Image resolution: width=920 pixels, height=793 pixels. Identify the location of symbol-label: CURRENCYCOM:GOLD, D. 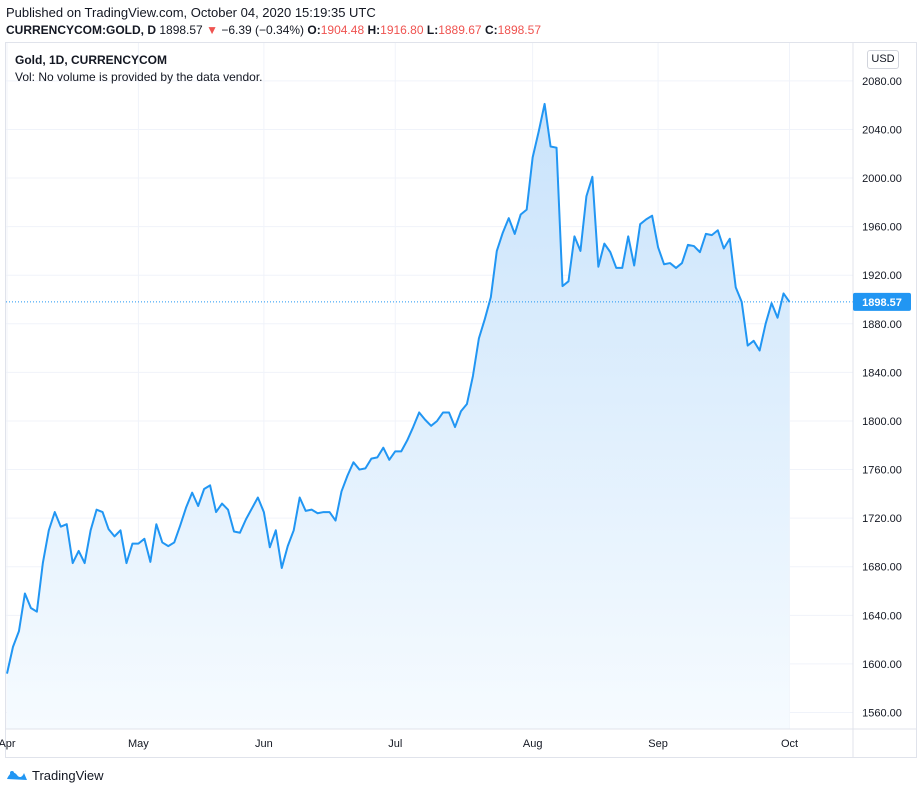
(81, 30).